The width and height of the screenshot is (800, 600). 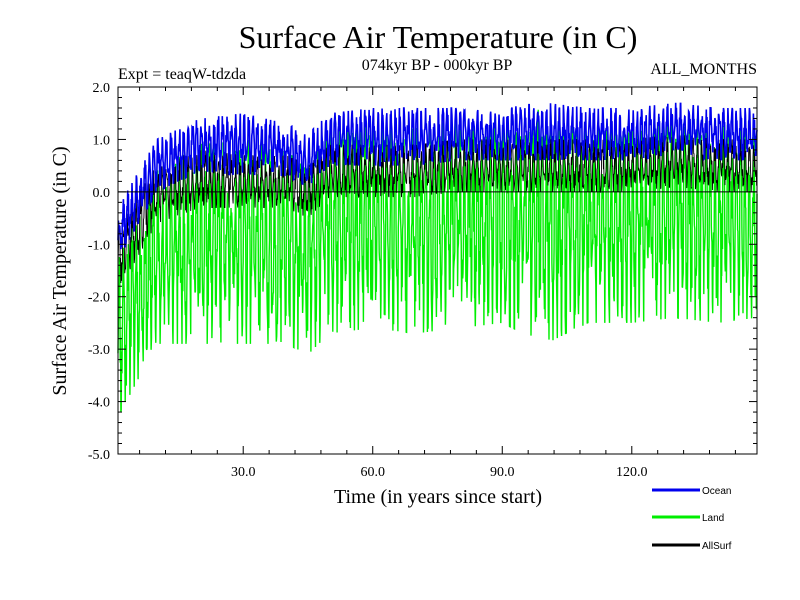 What do you see at coordinates (102, 193) in the screenshot?
I see `y-tick-label: 0.0` at bounding box center [102, 193].